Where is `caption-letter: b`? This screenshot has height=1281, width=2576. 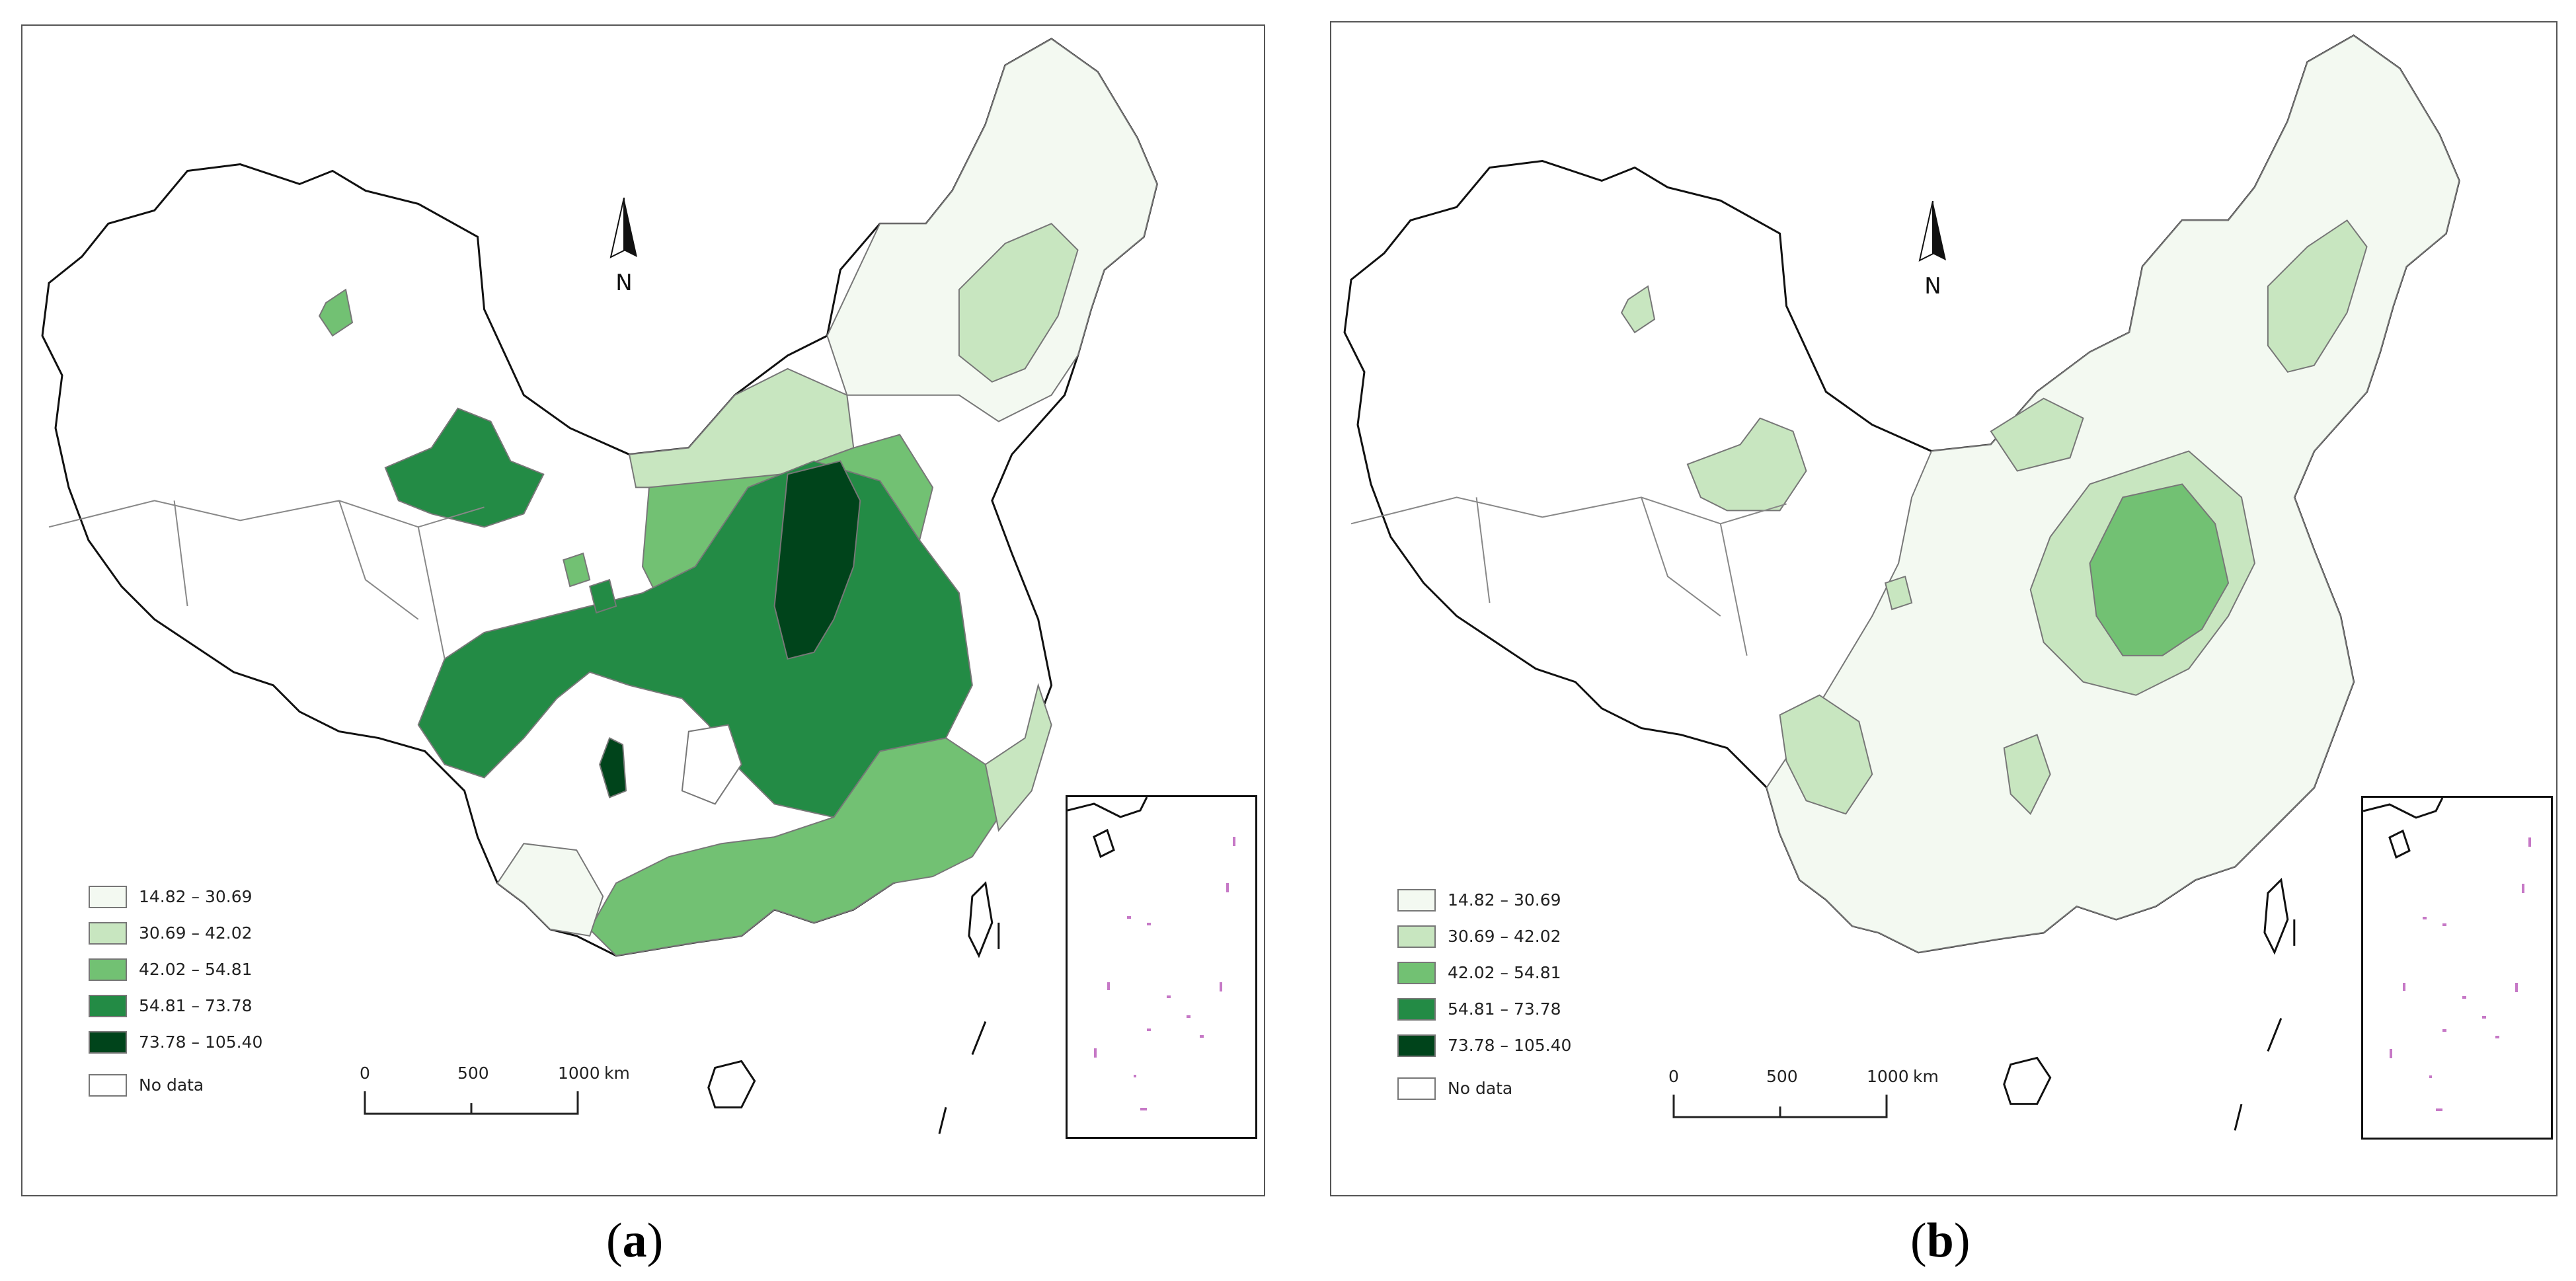 caption-letter: b is located at coordinates (1940, 1241).